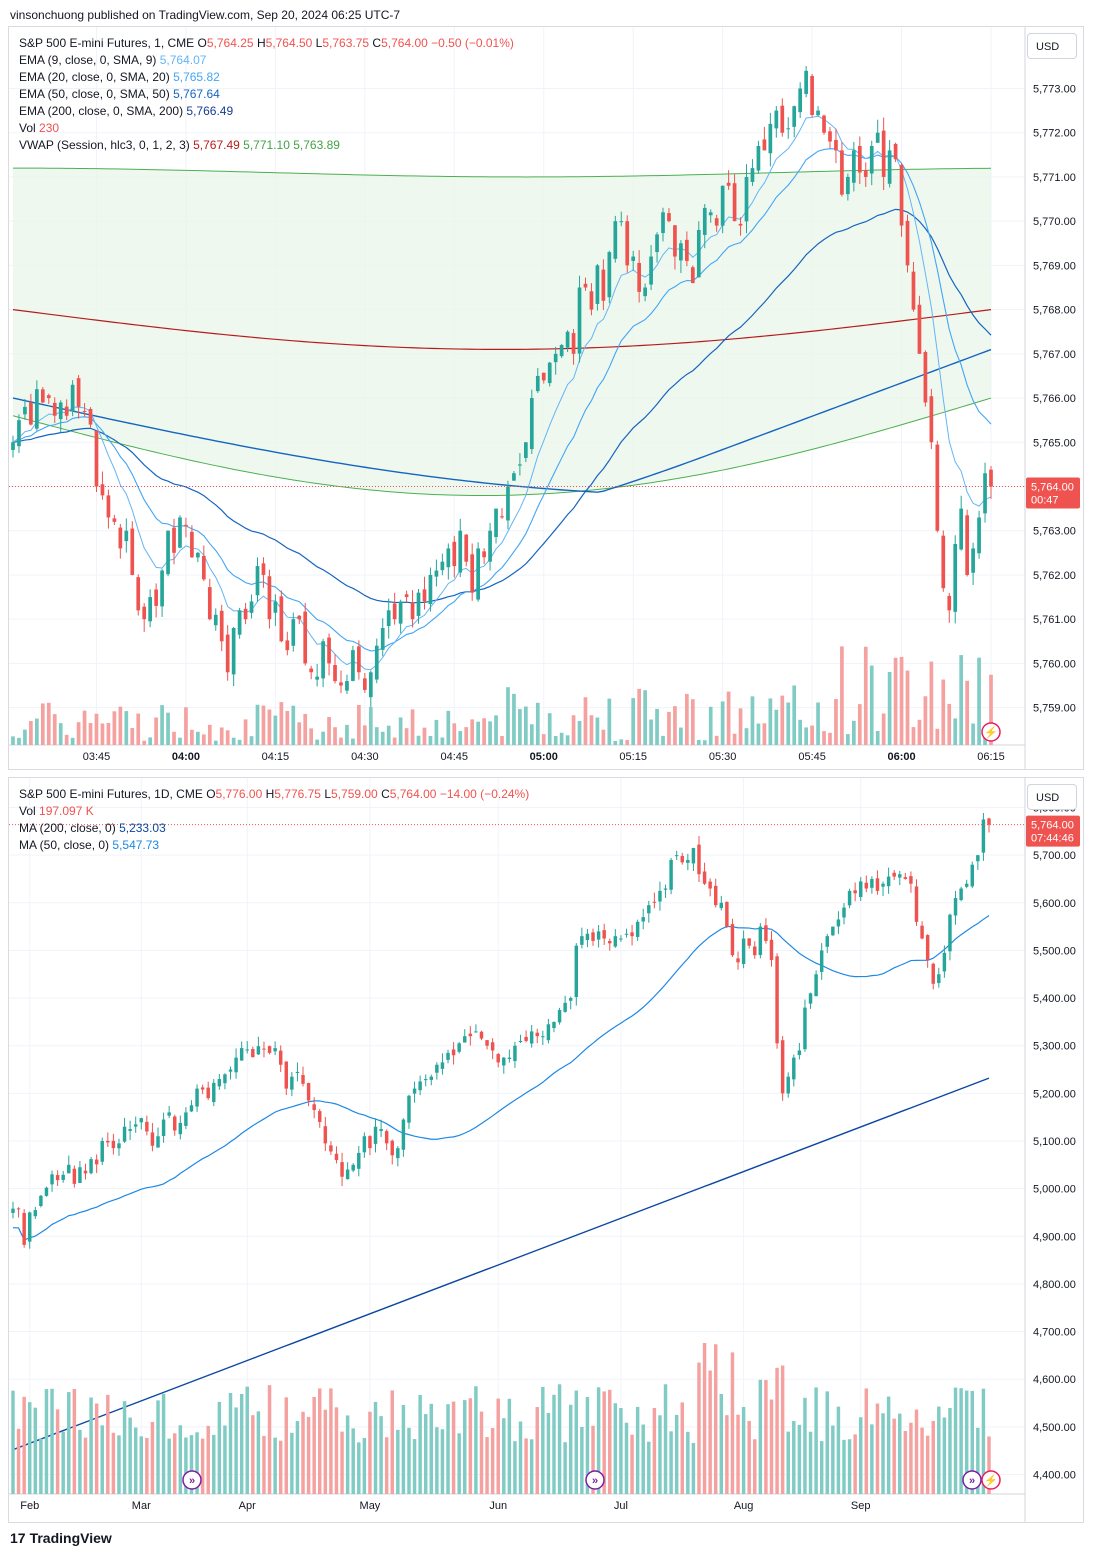  What do you see at coordinates (274, 845) in the screenshot?
I see `ma50-row: MA (50, close, 0) 5,547.73` at bounding box center [274, 845].